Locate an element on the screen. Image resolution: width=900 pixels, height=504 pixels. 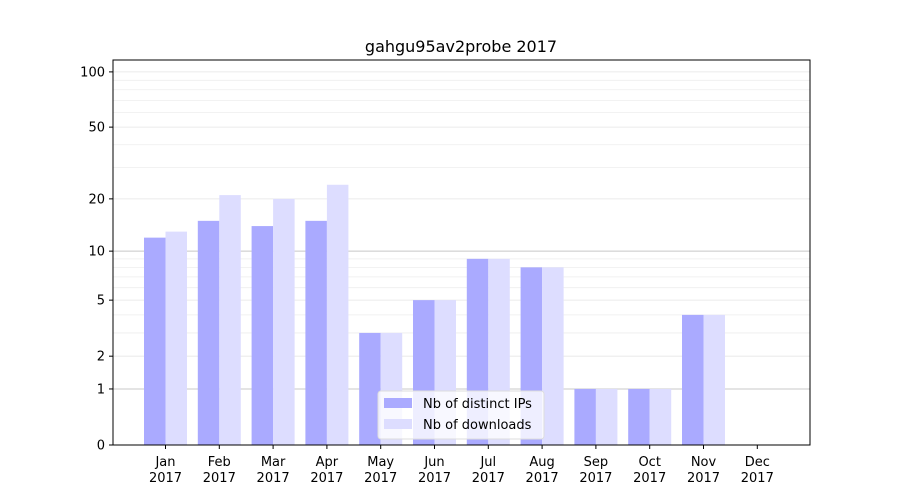
x-tick-label: Jun is located at coordinates (433, 462).